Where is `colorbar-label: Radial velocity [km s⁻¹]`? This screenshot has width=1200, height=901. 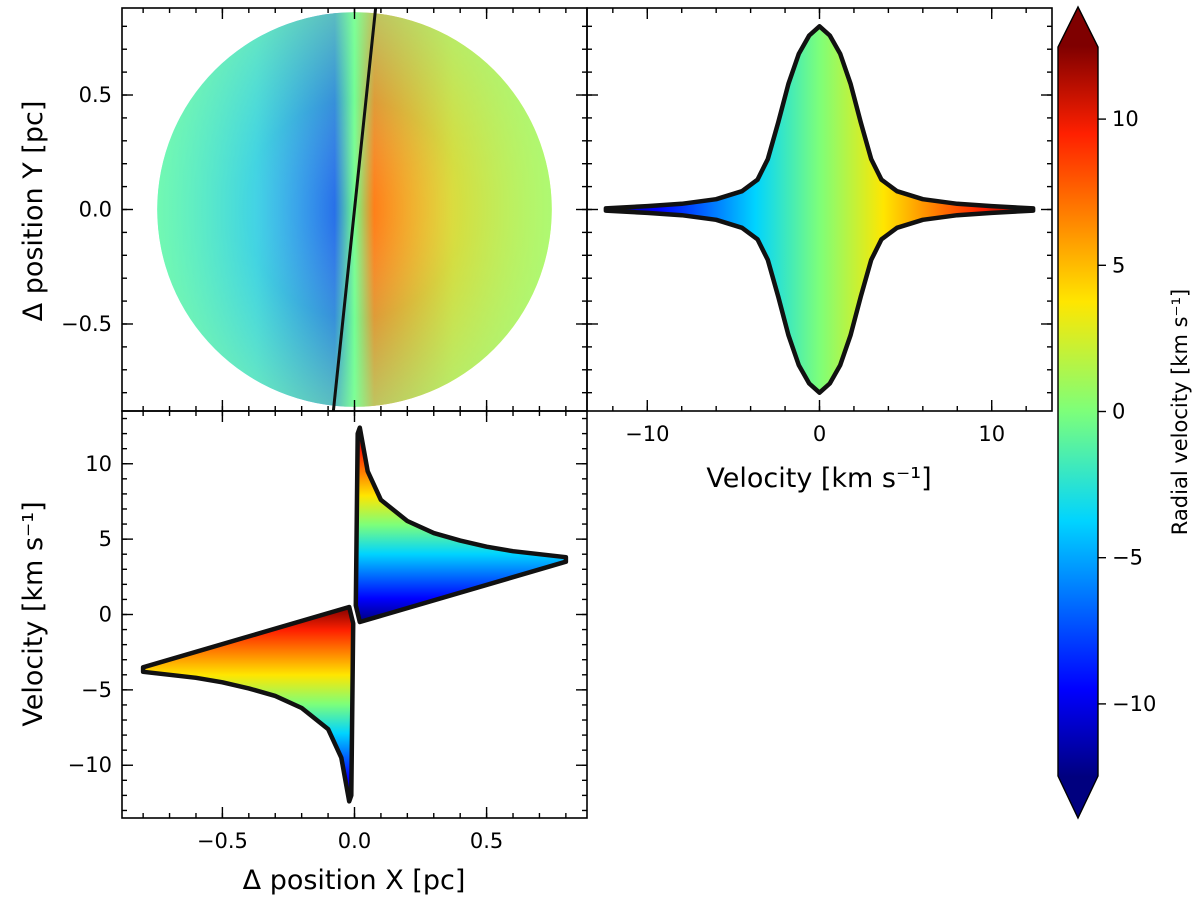
colorbar-label: Radial velocity [km s⁻¹] is located at coordinates (1180, 412).